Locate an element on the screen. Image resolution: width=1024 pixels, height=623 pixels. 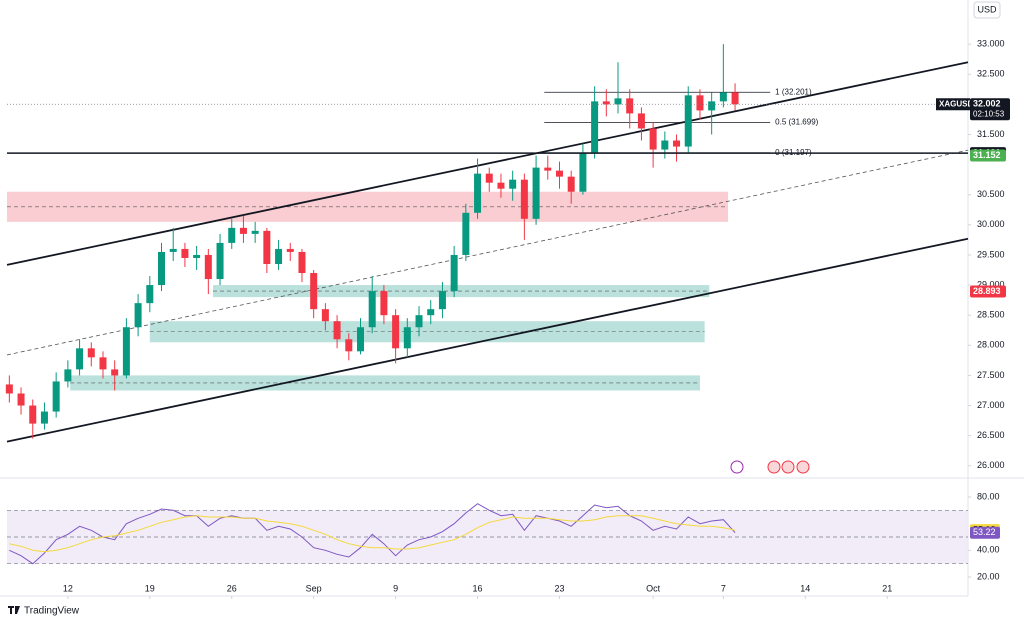
symbol-badge-bg is located at coordinates (953, 104).